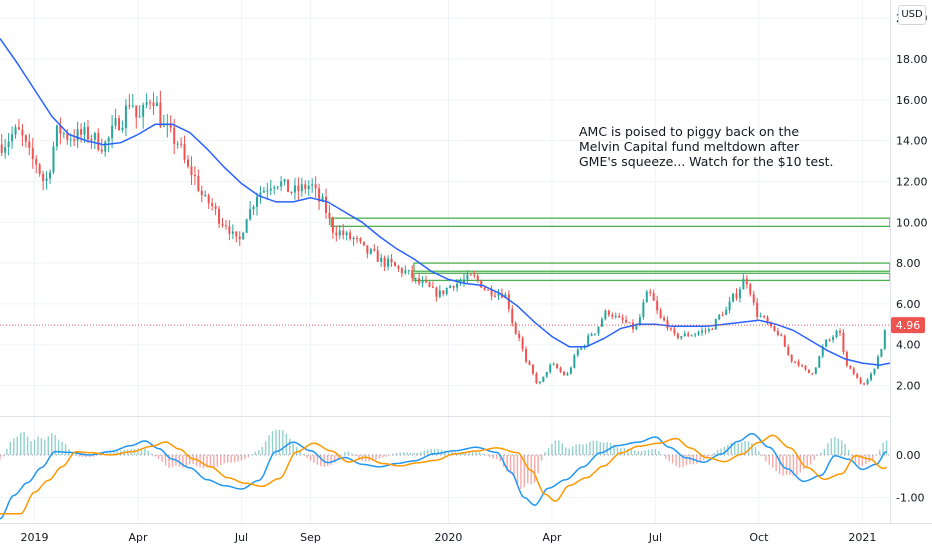  What do you see at coordinates (908, 304) in the screenshot?
I see `price-axis-label: 6.00` at bounding box center [908, 304].